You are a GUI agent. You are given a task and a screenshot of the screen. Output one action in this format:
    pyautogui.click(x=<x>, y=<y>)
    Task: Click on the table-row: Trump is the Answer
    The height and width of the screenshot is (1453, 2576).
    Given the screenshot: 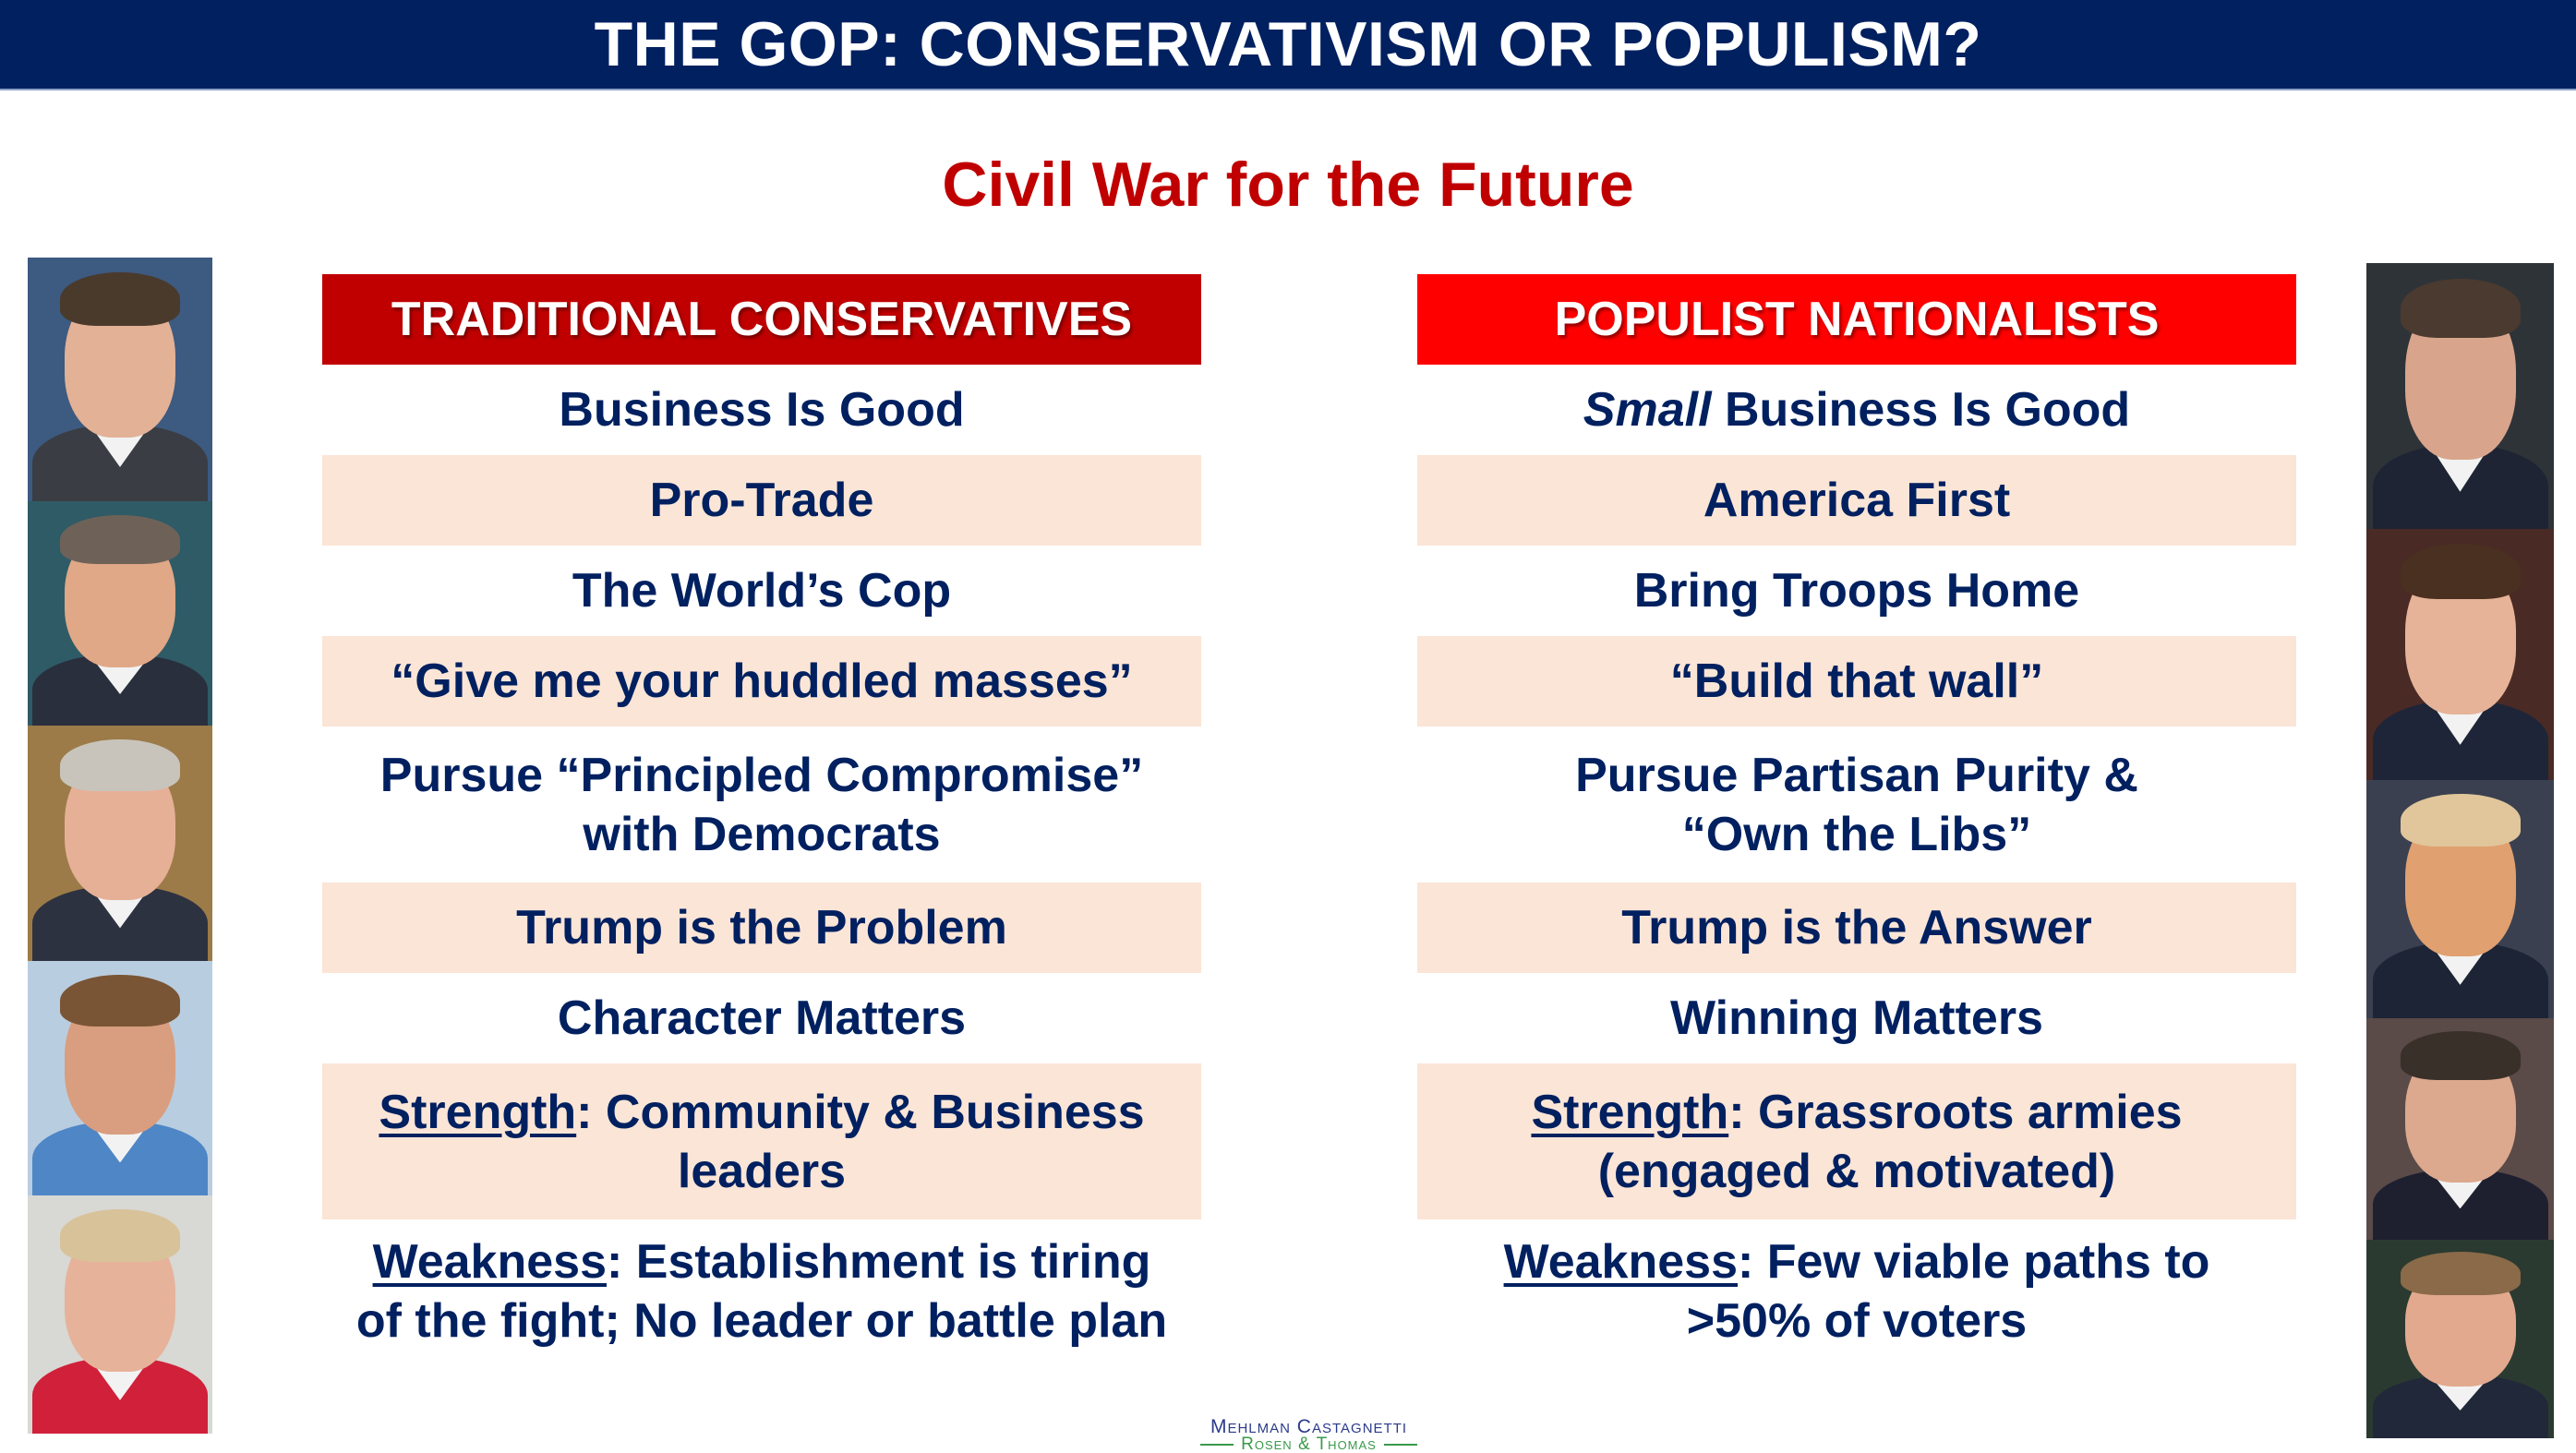 What is the action you would take?
    pyautogui.click(x=1856, y=928)
    